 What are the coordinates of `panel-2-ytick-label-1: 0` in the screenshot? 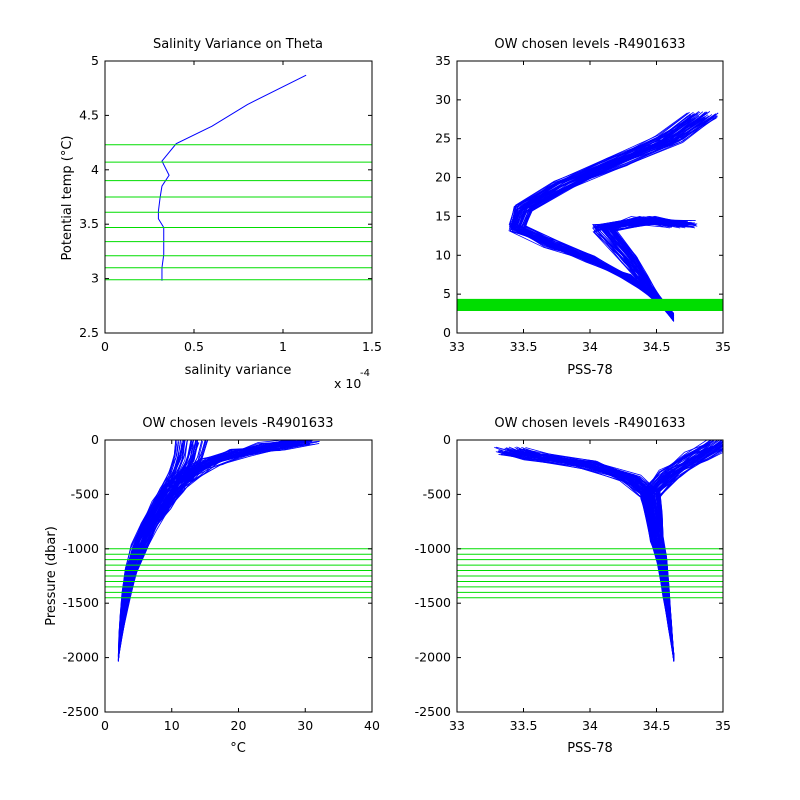 It's located at (447, 332).